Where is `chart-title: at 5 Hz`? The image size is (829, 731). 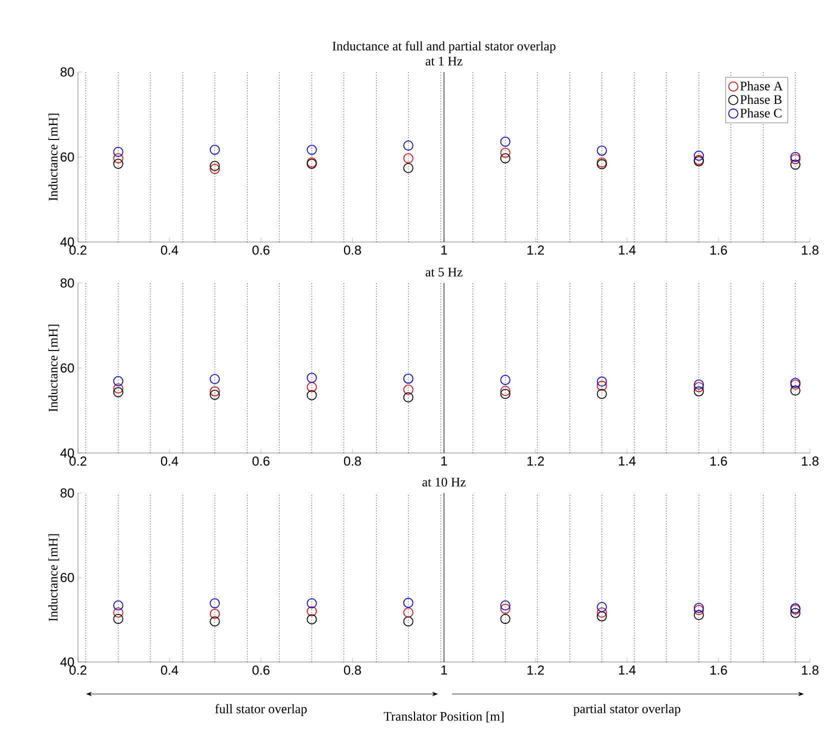 chart-title: at 5 Hz is located at coordinates (444, 272).